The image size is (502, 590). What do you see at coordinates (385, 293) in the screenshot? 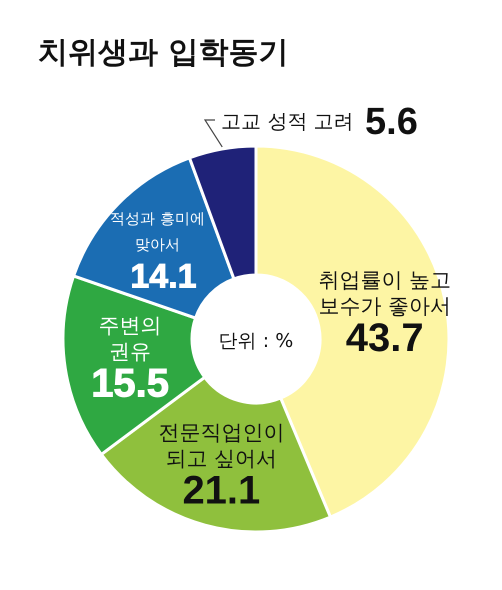
I see `slice-label: 취업률이 높고 보수가 좋아서` at bounding box center [385, 293].